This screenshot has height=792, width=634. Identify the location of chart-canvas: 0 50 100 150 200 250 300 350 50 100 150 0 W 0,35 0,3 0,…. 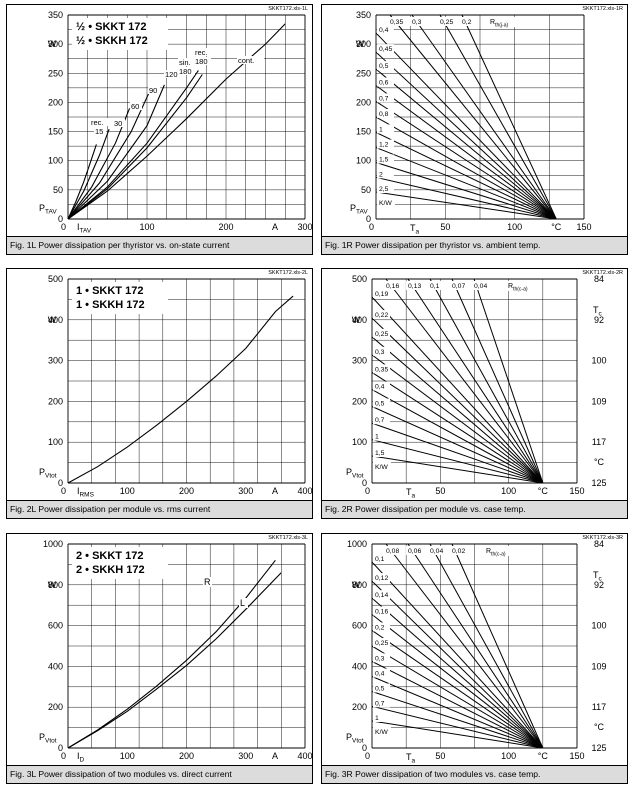
(471, 123).